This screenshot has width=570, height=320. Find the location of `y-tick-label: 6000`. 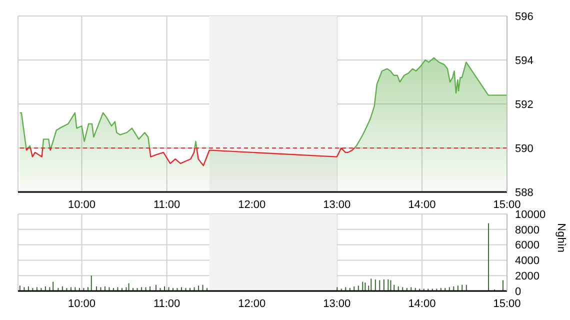

y-tick-label: 6000 is located at coordinates (527, 246).